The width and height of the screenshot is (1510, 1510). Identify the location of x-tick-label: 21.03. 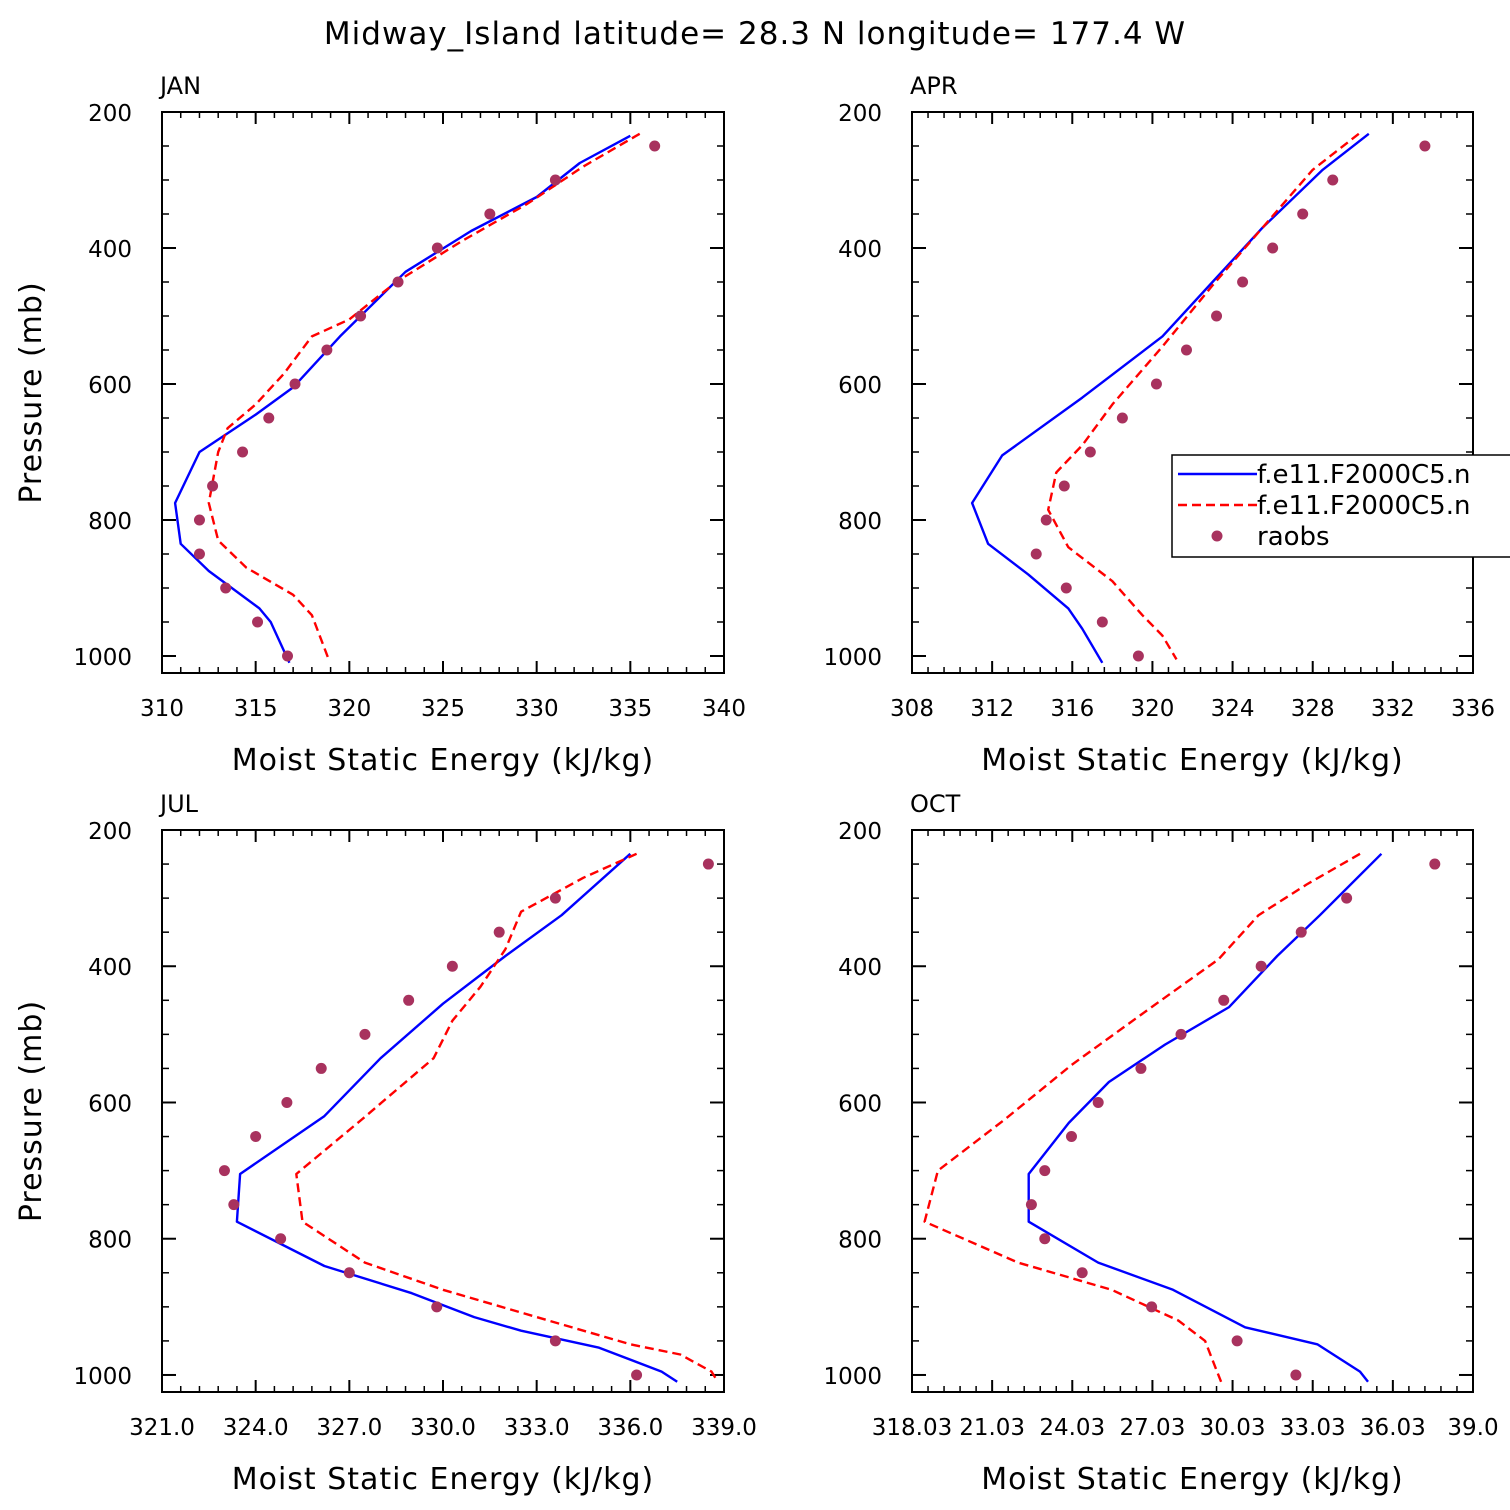
(992, 1428).